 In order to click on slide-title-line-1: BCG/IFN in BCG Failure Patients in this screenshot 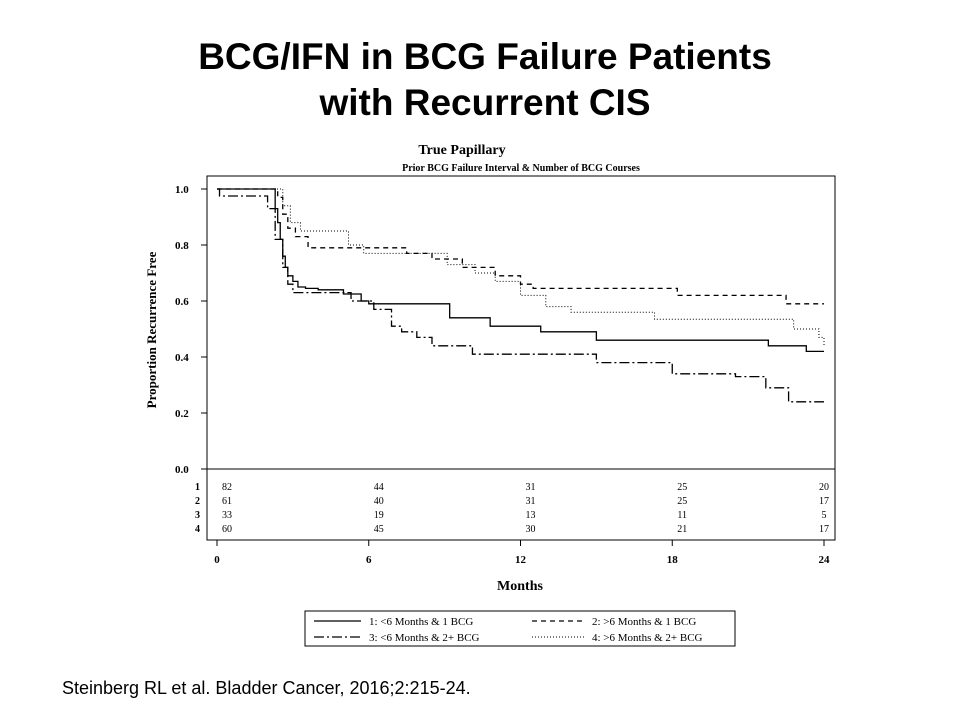, I will do `click(485, 56)`.